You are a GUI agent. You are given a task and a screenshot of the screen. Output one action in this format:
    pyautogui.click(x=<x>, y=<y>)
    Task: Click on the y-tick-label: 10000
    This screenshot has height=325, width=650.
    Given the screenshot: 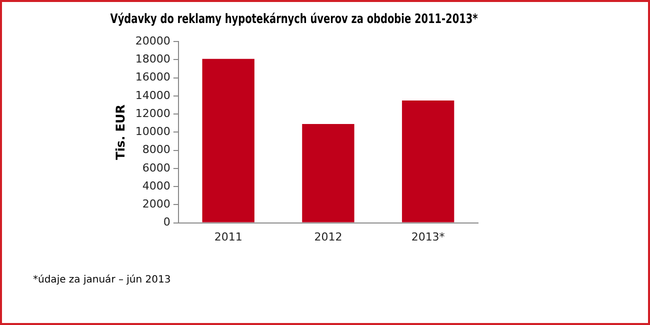 What is the action you would take?
    pyautogui.click(x=152, y=131)
    